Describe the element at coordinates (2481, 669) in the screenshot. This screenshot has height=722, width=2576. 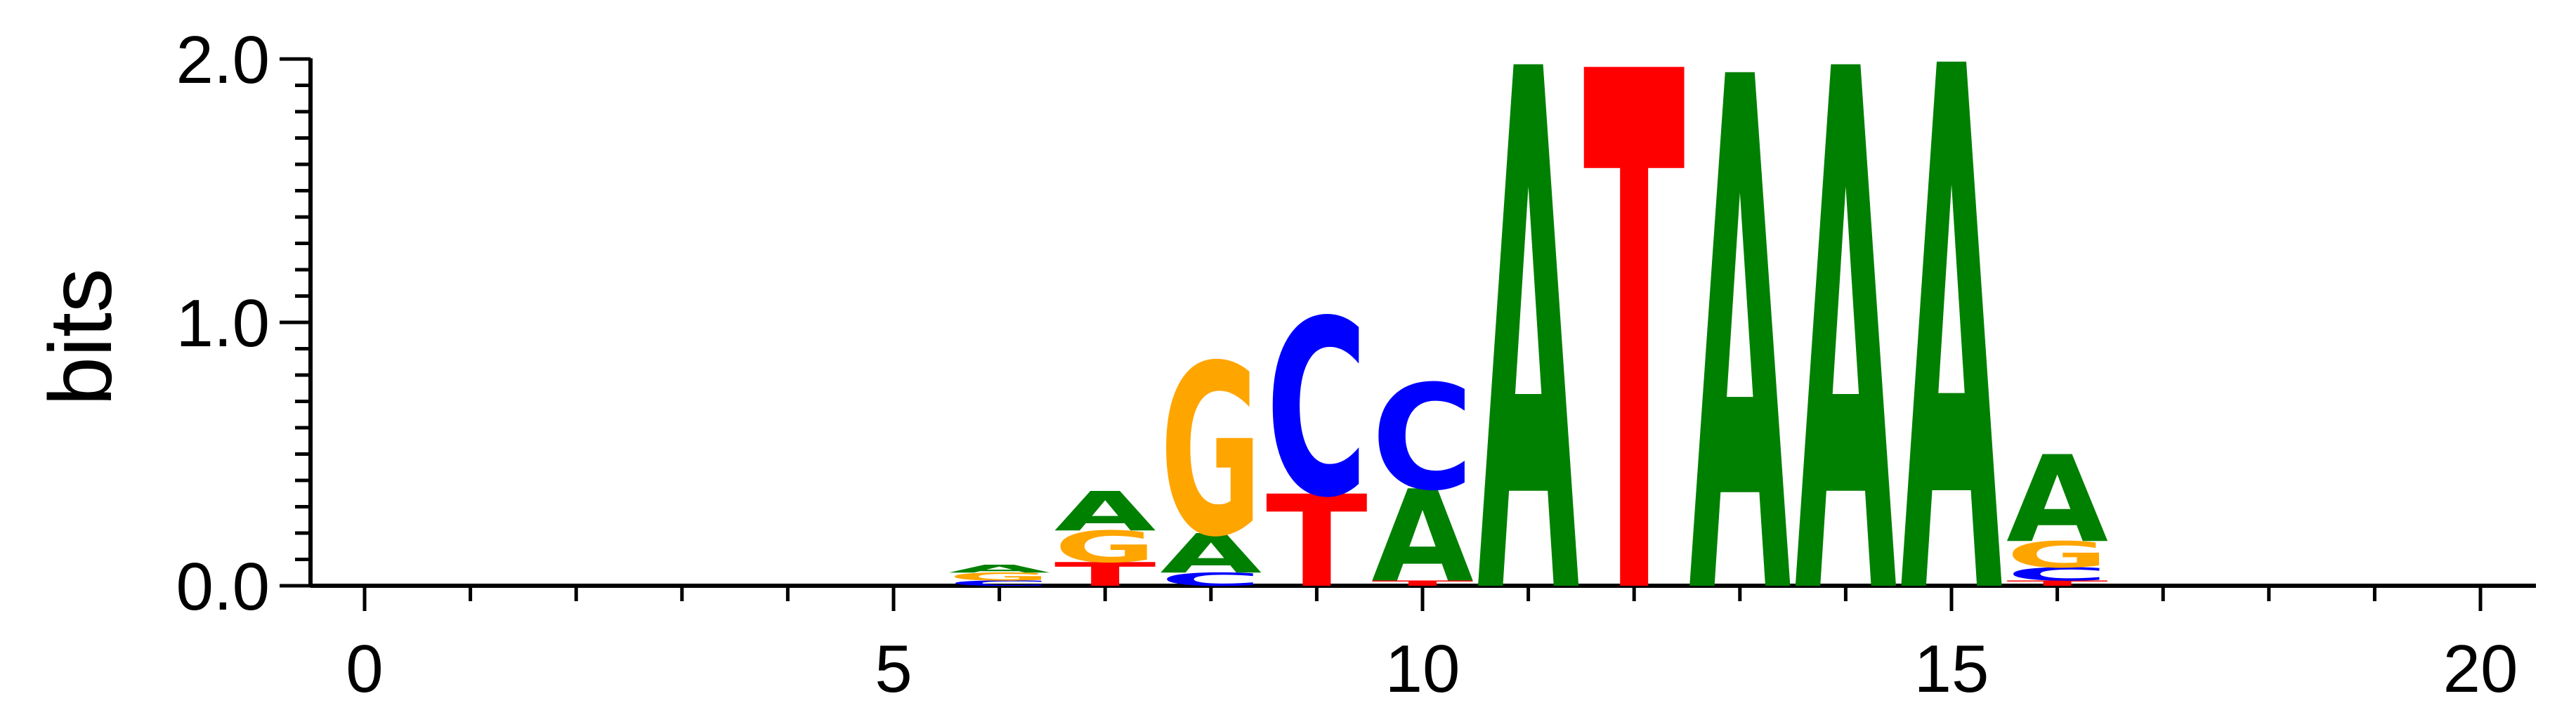
I see `x-tick-label: 20` at that location.